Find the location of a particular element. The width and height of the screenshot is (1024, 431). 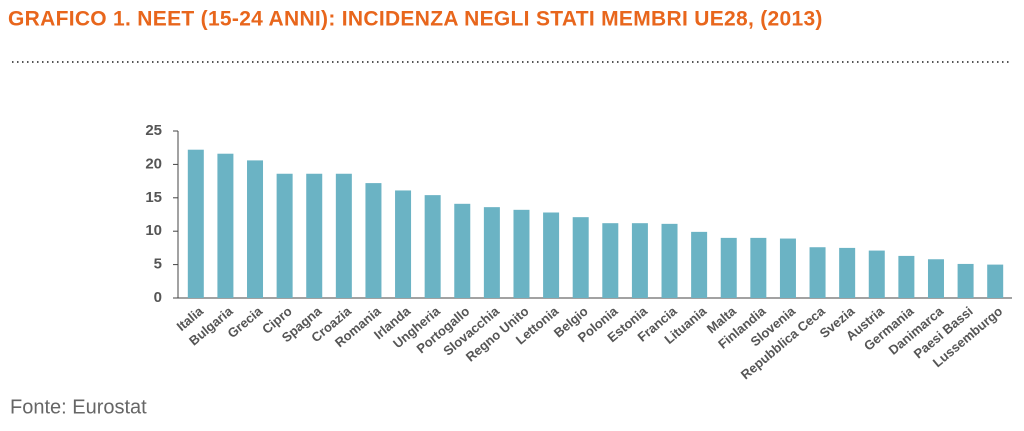

y-tick-label: 5 is located at coordinates (158, 264).